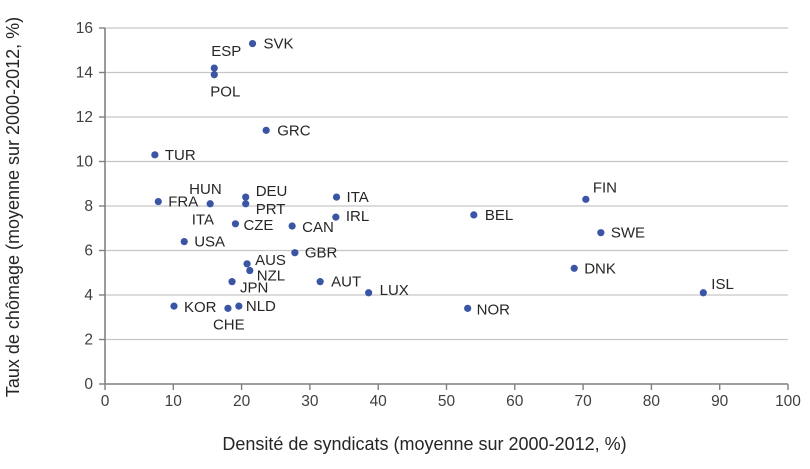 This screenshot has height=469, width=810. What do you see at coordinates (574, 268) in the screenshot?
I see `data-point-DNK` at bounding box center [574, 268].